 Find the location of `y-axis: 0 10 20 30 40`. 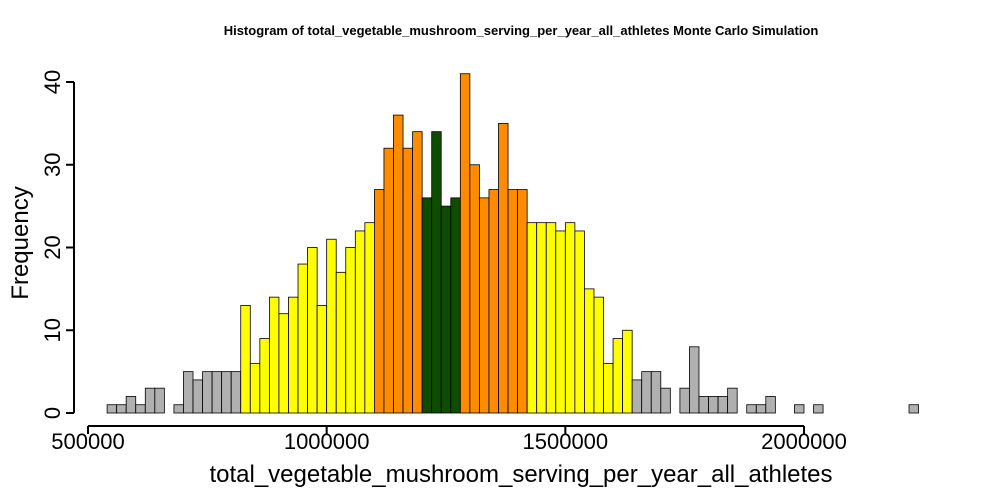

y-axis: 0 10 20 30 40 is located at coordinates (57, 244).